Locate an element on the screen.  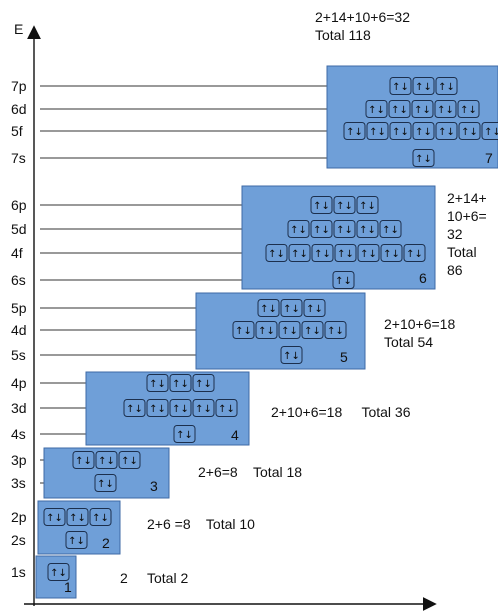
subshell-label-3d: 3d is located at coordinates (19, 408).